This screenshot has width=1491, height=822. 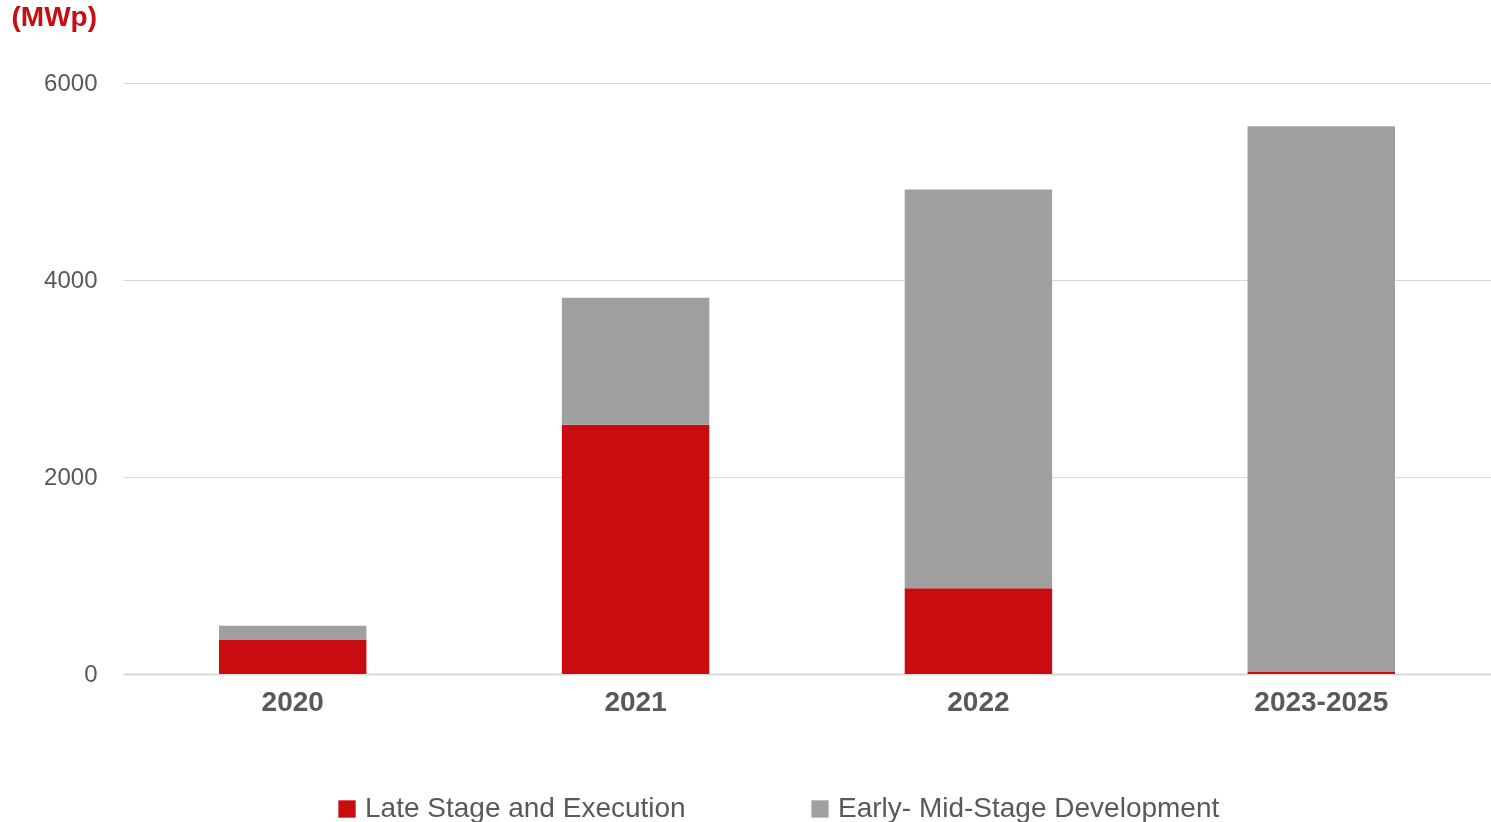 What do you see at coordinates (1321, 701) in the screenshot?
I see `x-tick-label: 2023-2025` at bounding box center [1321, 701].